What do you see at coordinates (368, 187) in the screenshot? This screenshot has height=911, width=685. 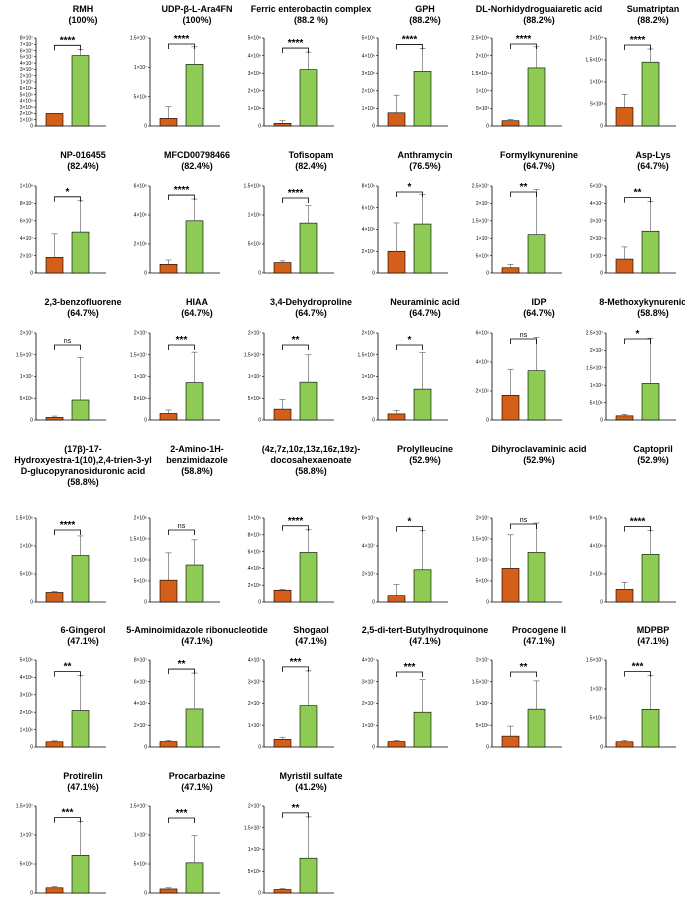 I see `y-tick-label: 8×10⁶` at bounding box center [368, 187].